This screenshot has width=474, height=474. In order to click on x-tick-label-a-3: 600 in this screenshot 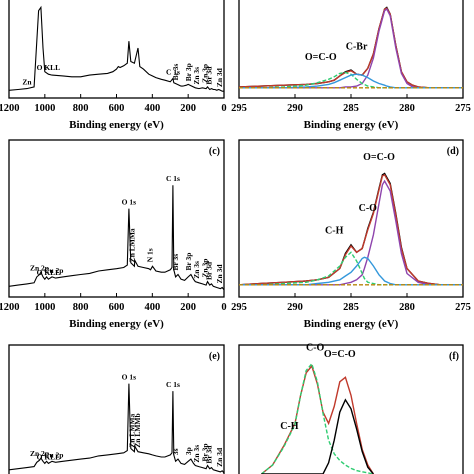, I will do `click(117, 108)`.